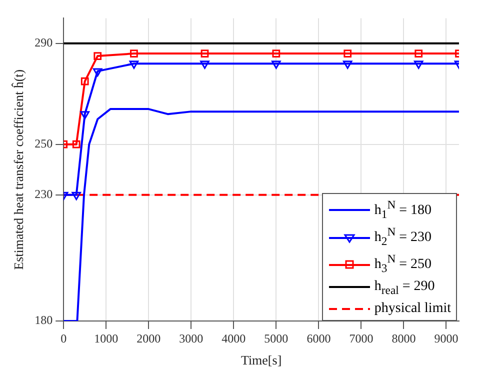  I want to click on x-tick-label: 9000, so click(446, 338).